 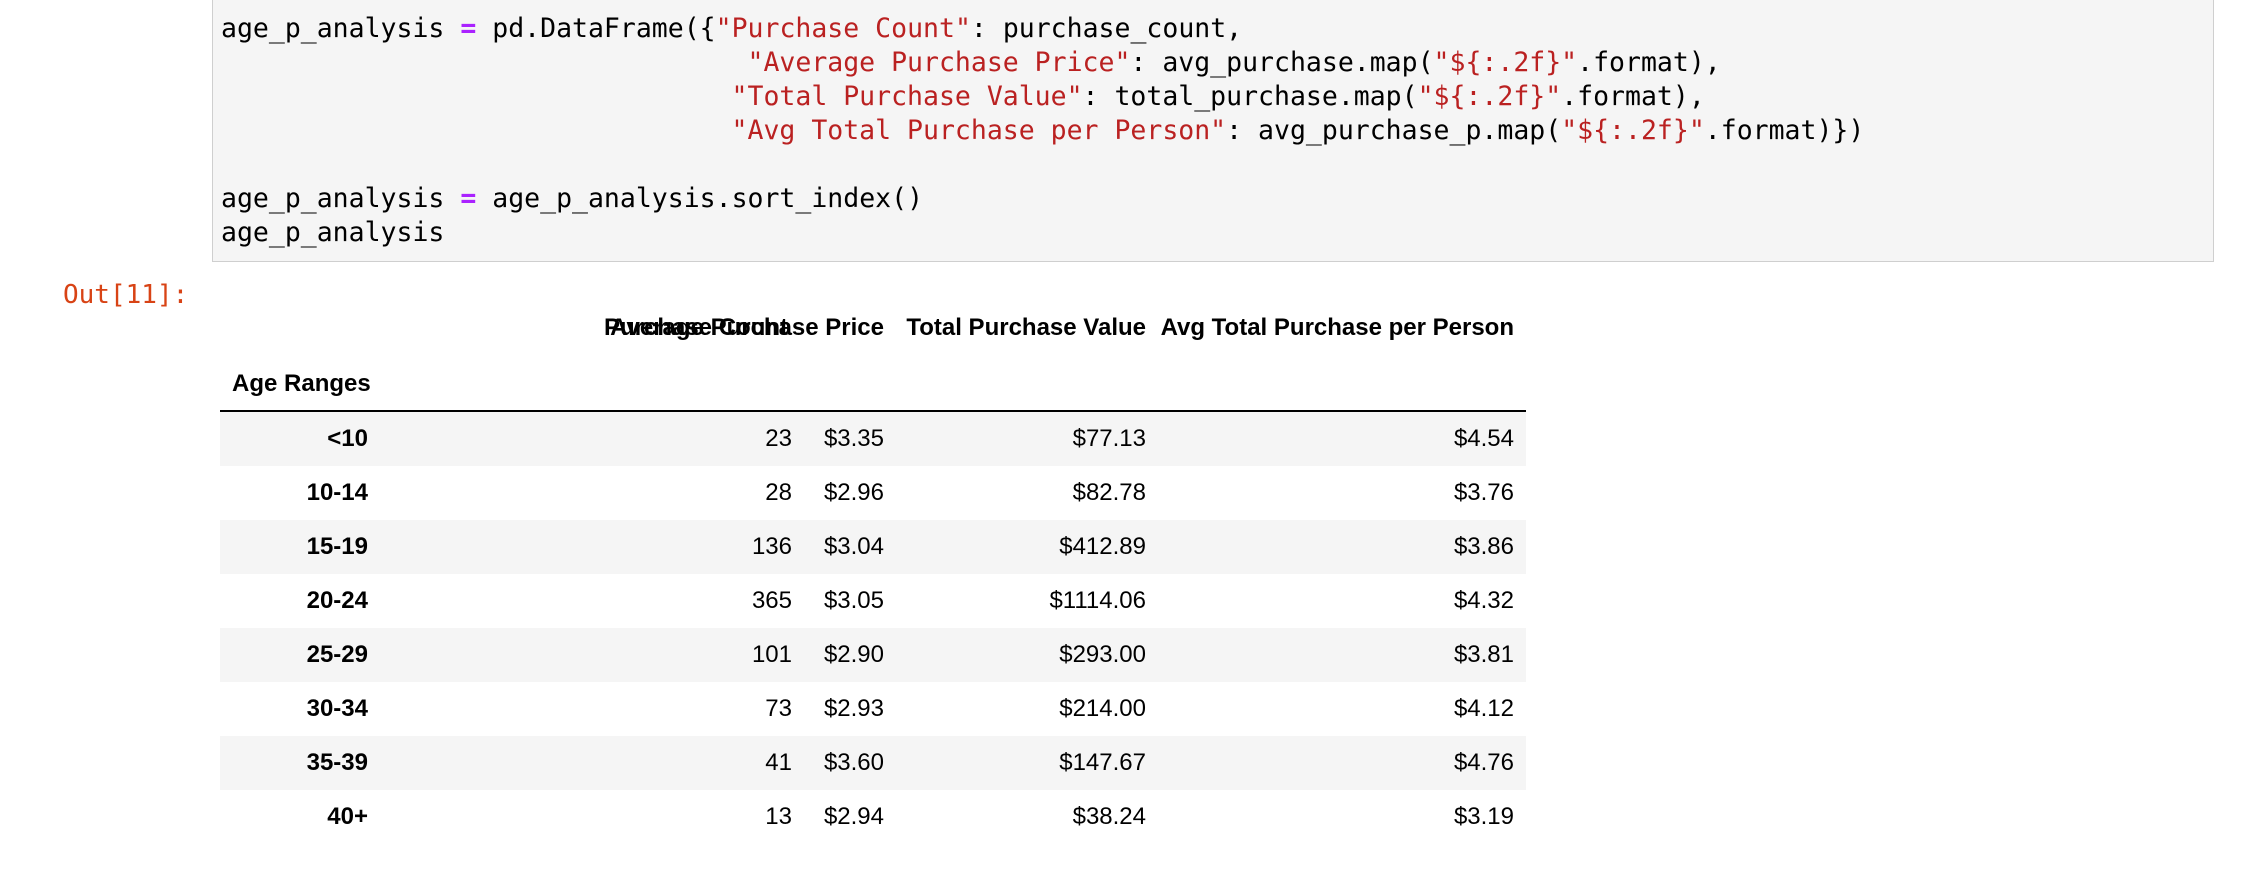 I want to click on table-cell: 136, so click(x=771, y=546).